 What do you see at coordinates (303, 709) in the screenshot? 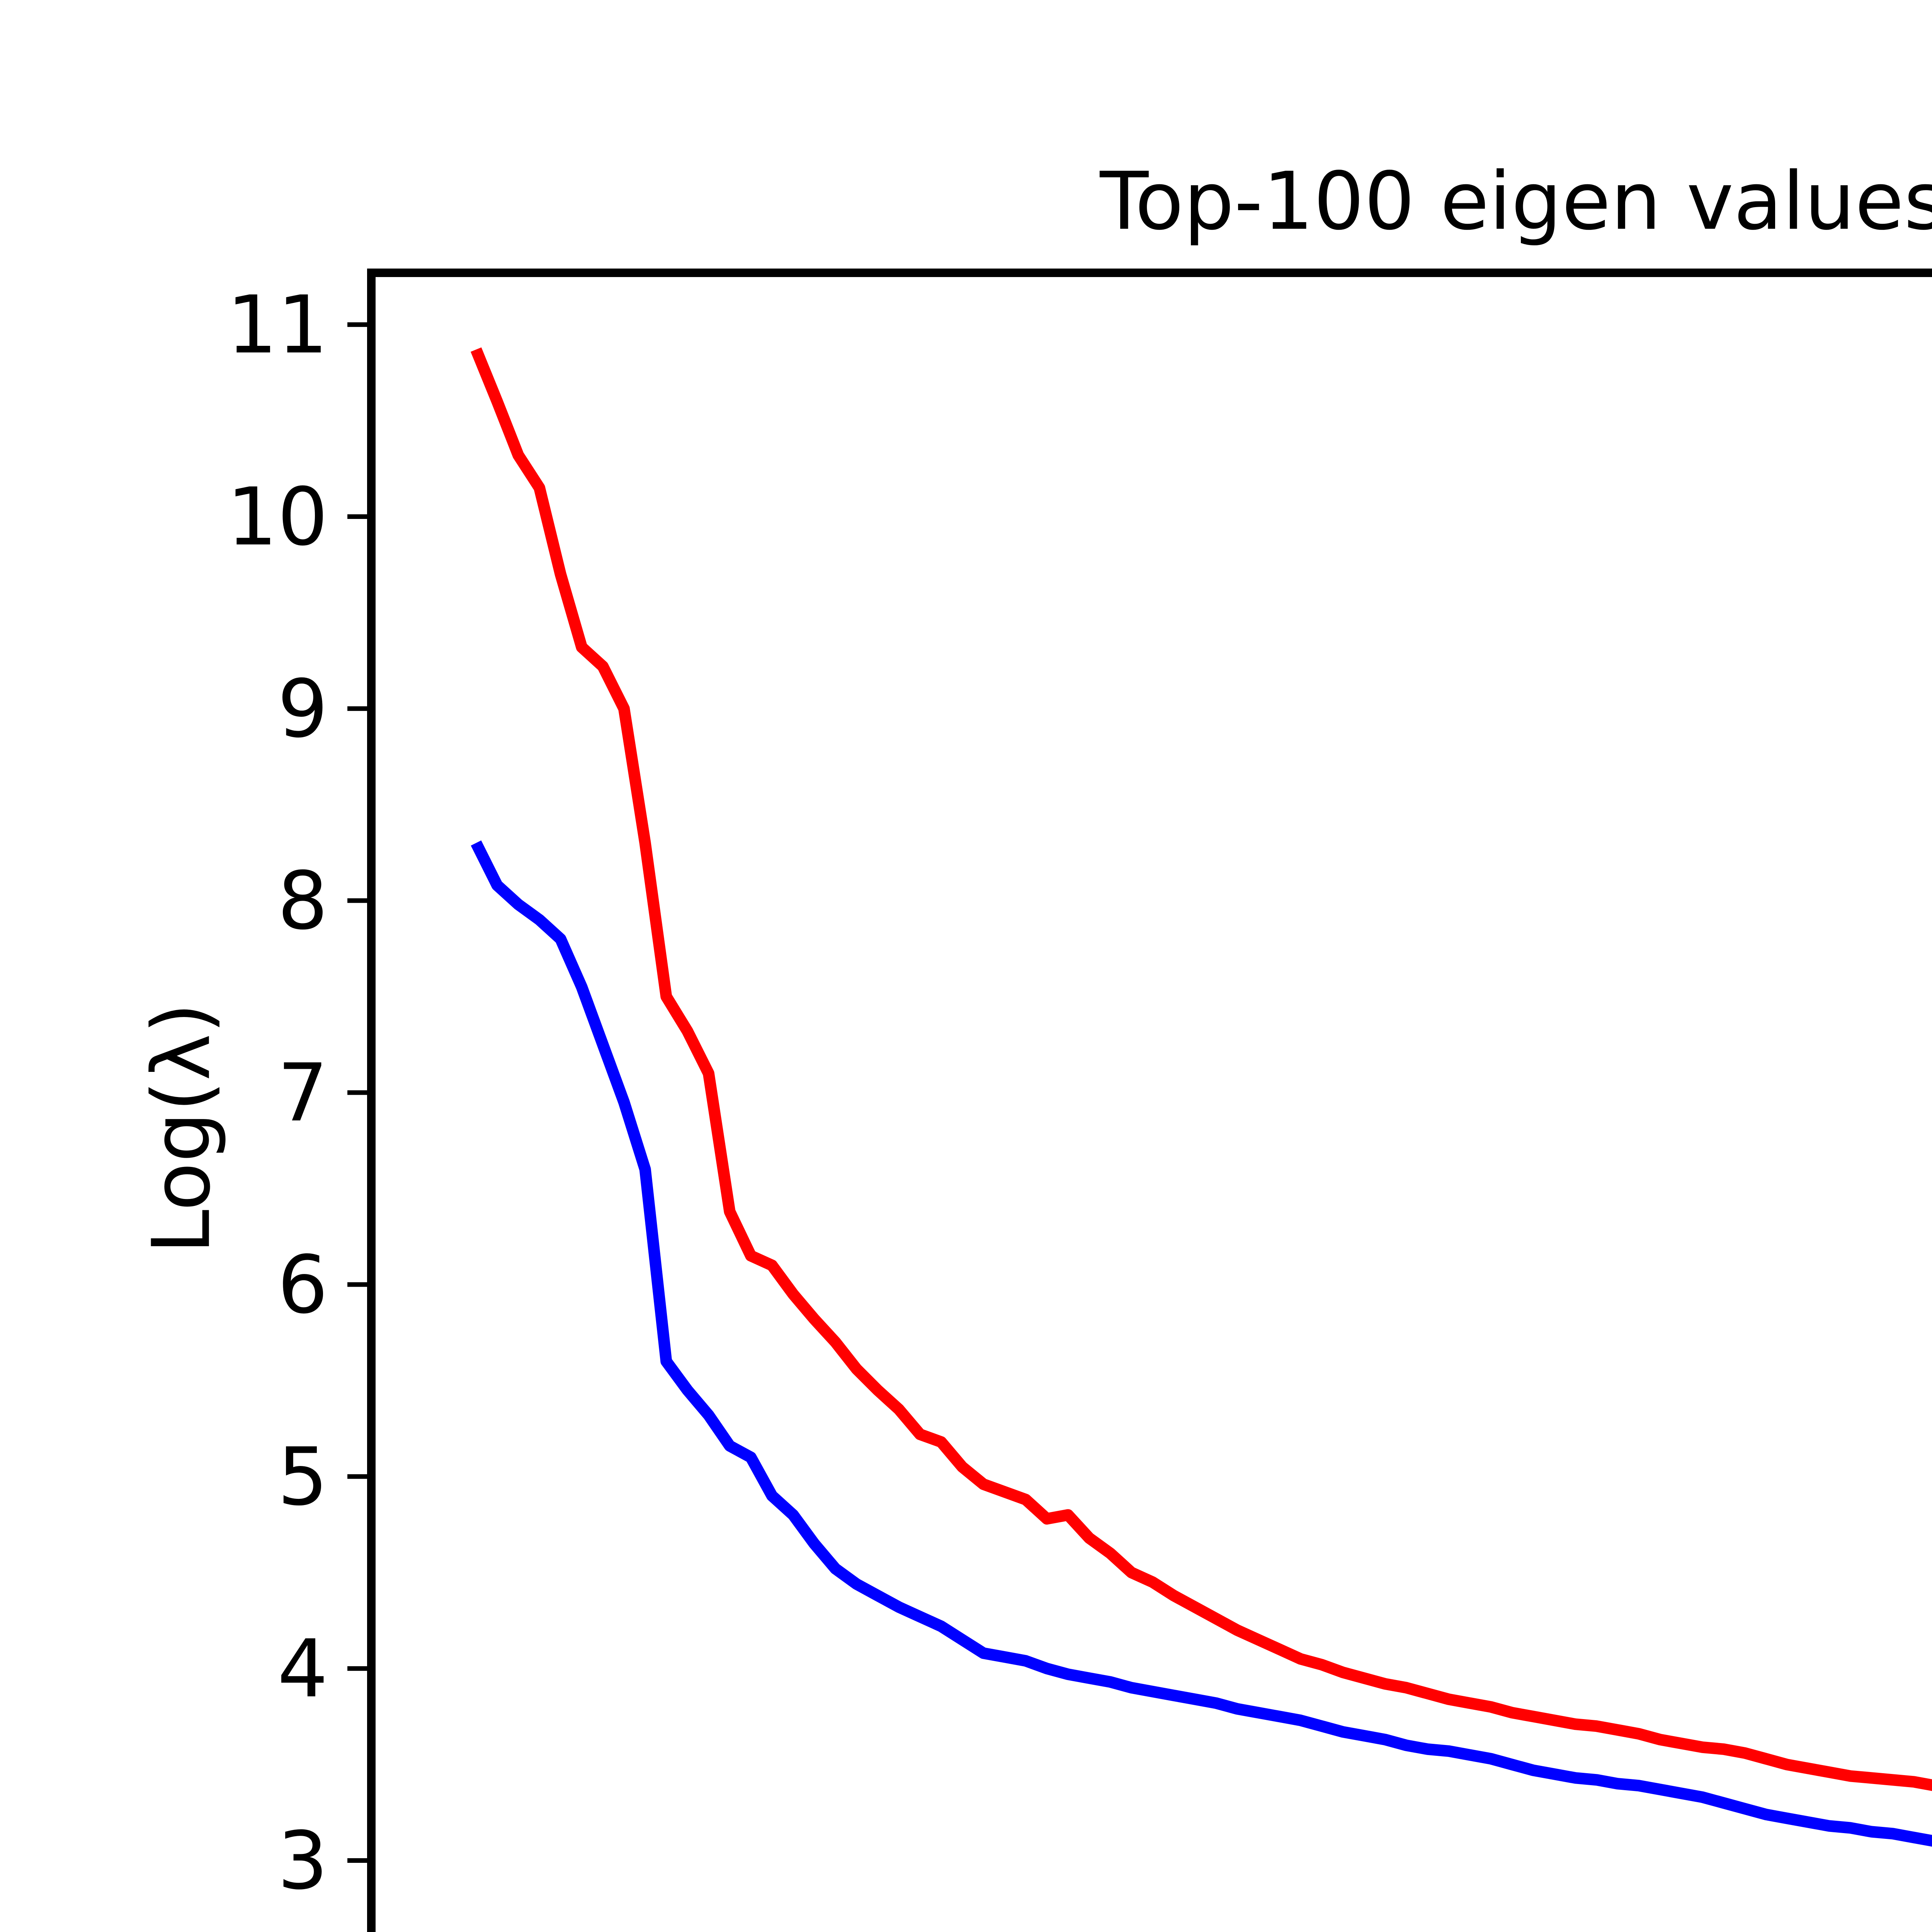
I see `y-tick-label: 9` at bounding box center [303, 709].